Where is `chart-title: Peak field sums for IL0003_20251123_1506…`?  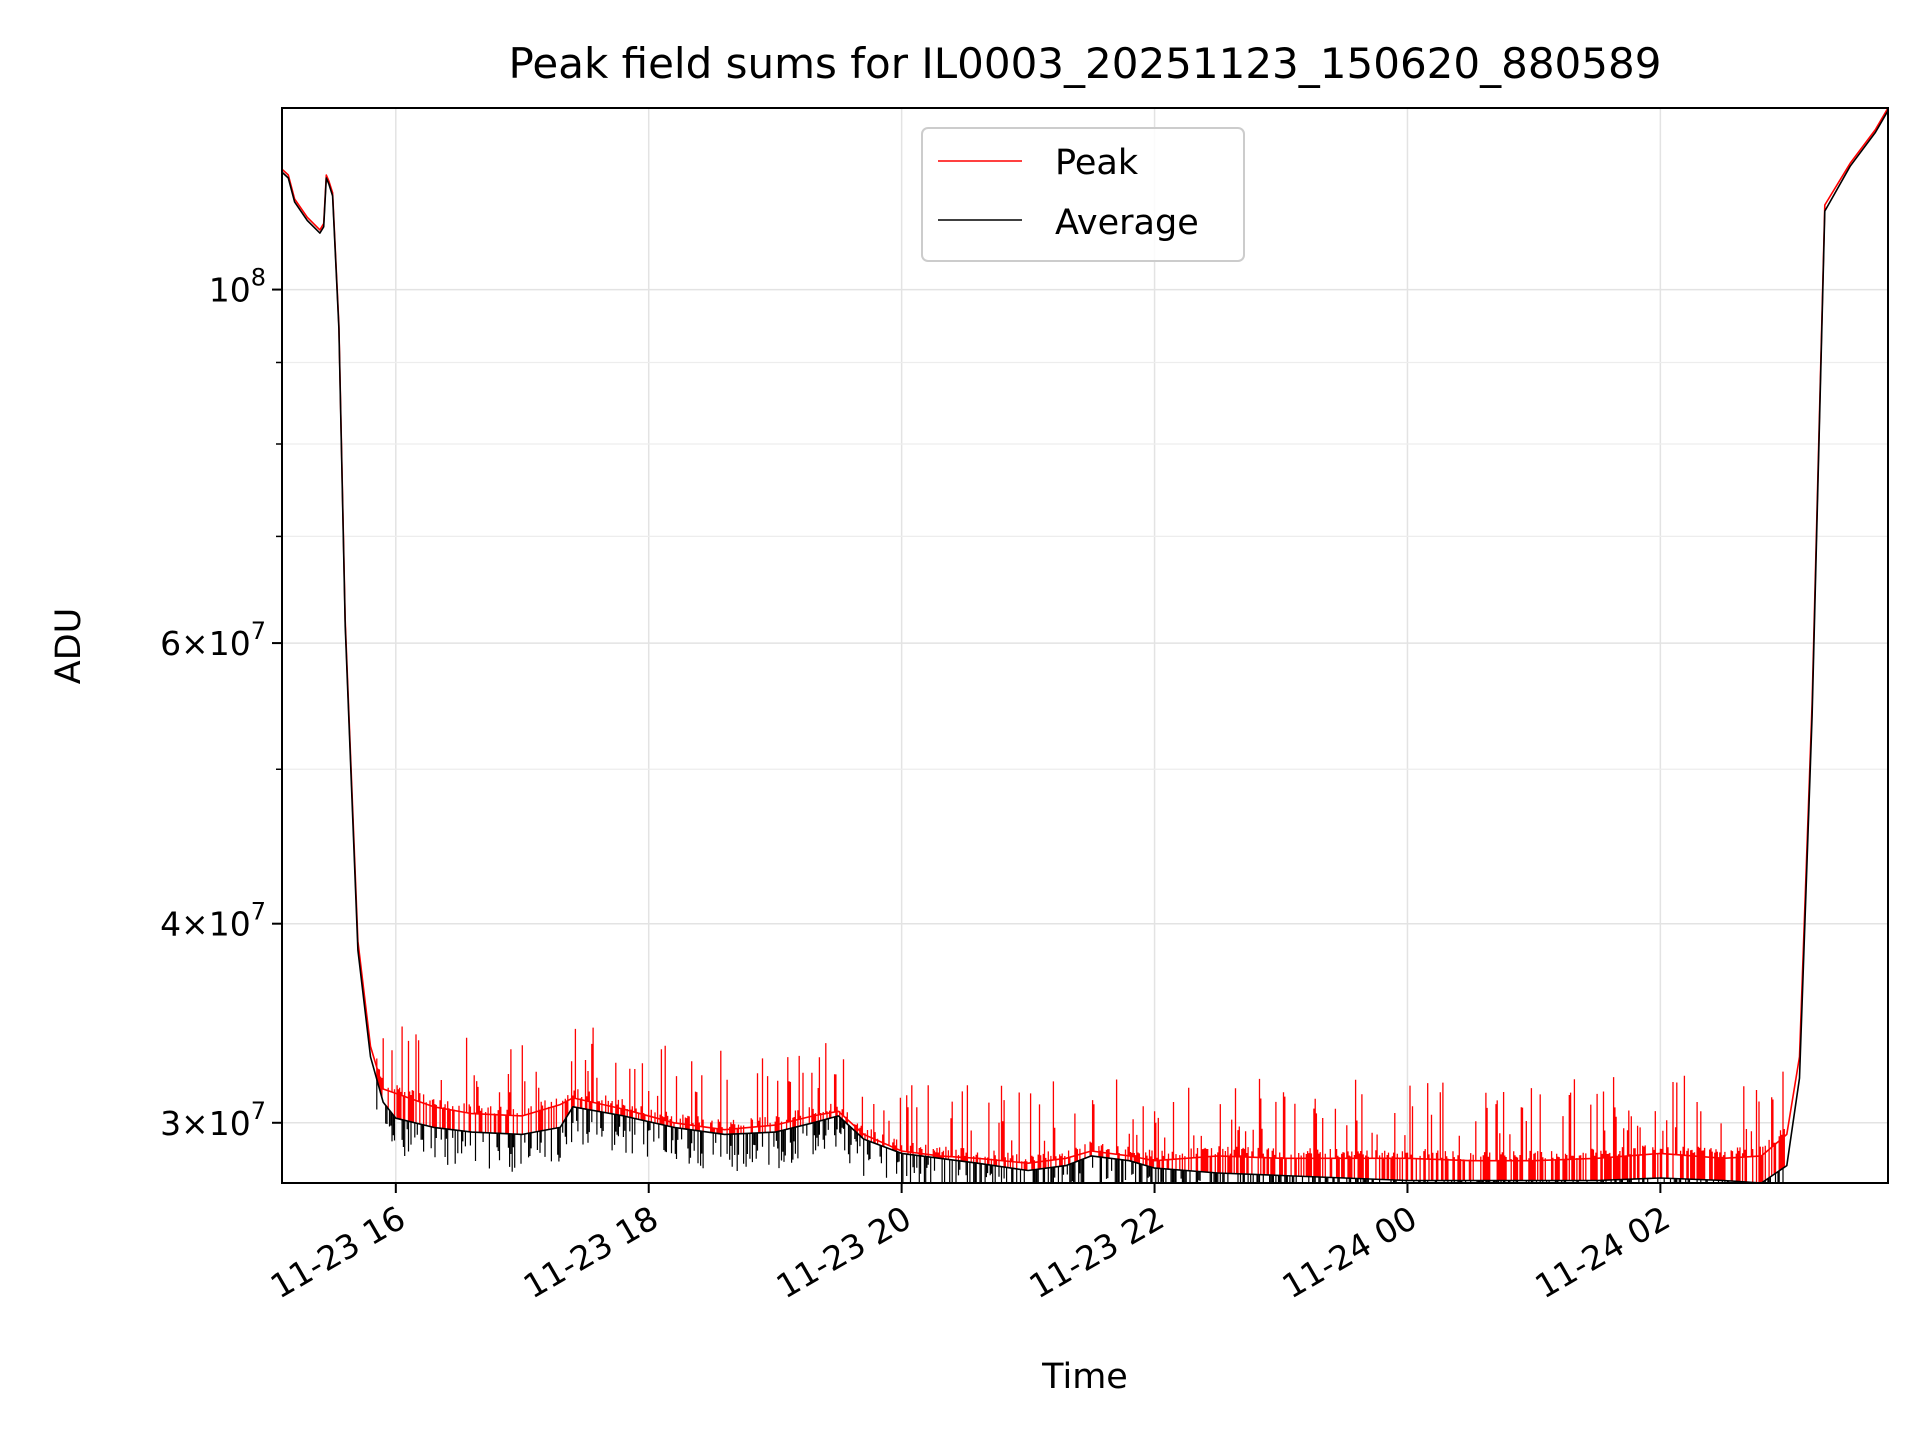
chart-title: Peak field sums for IL0003_20251123_1506… is located at coordinates (1085, 63).